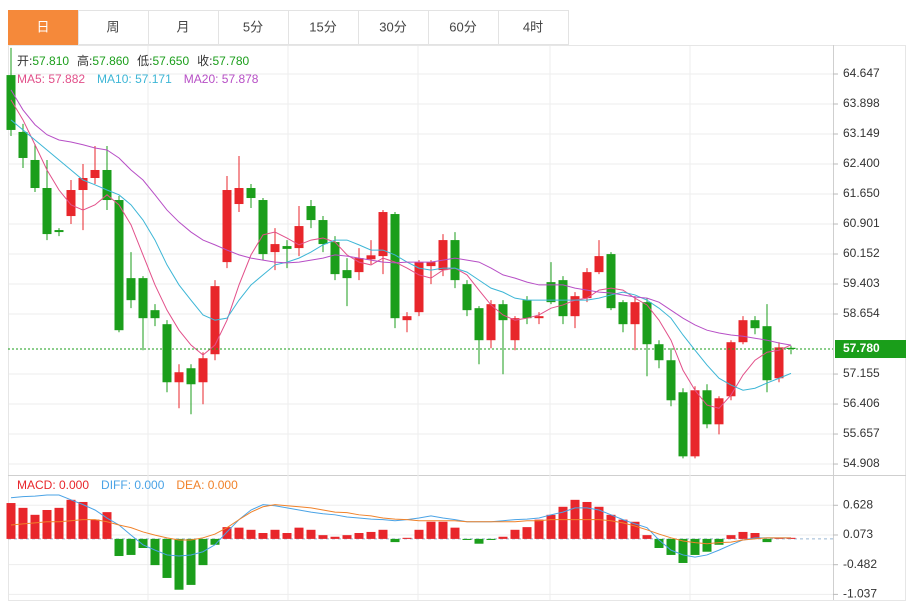 The image size is (912, 603). I want to click on last-price-label: 57.780, so click(861, 348).